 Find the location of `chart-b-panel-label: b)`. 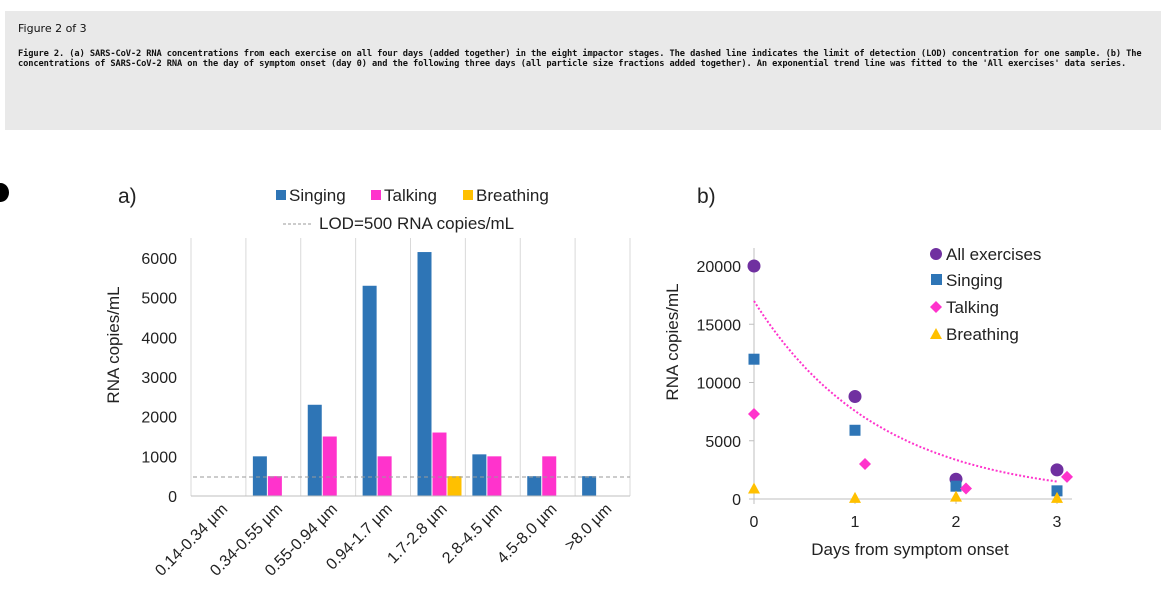

chart-b-panel-label: b) is located at coordinates (706, 196).